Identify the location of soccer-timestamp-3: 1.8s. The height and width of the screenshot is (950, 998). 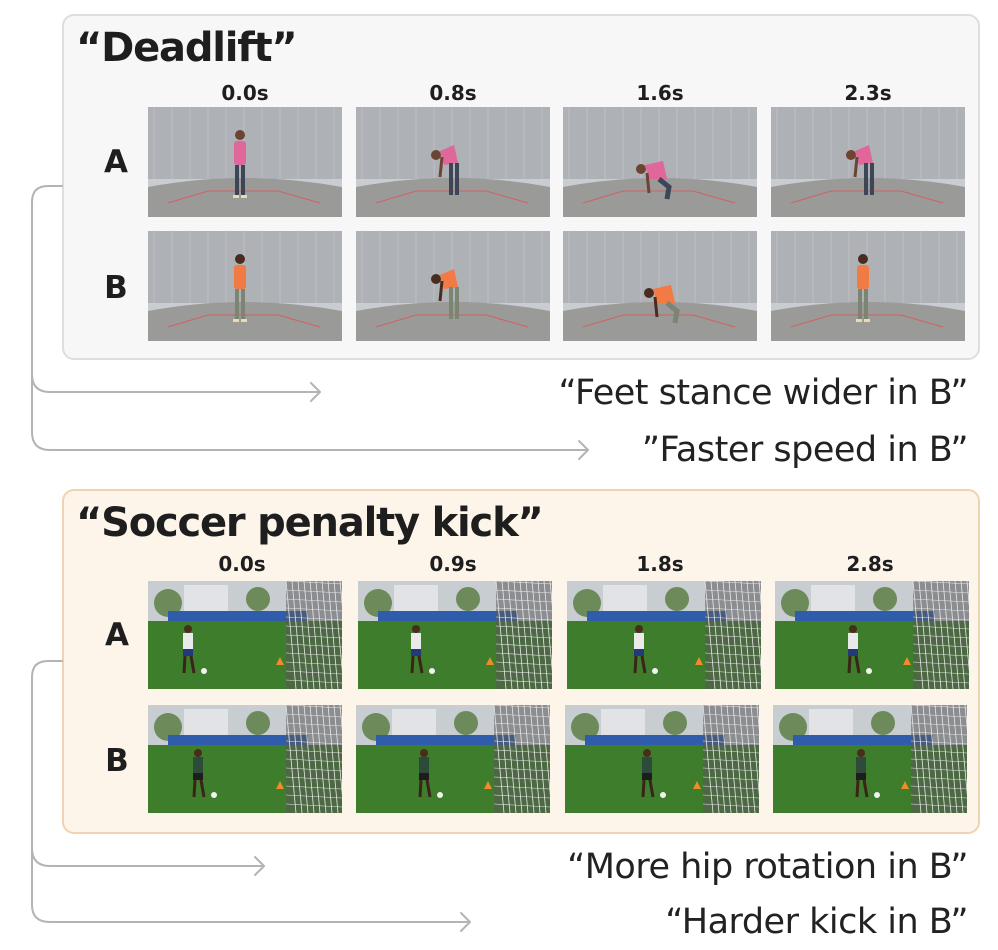
(660, 564).